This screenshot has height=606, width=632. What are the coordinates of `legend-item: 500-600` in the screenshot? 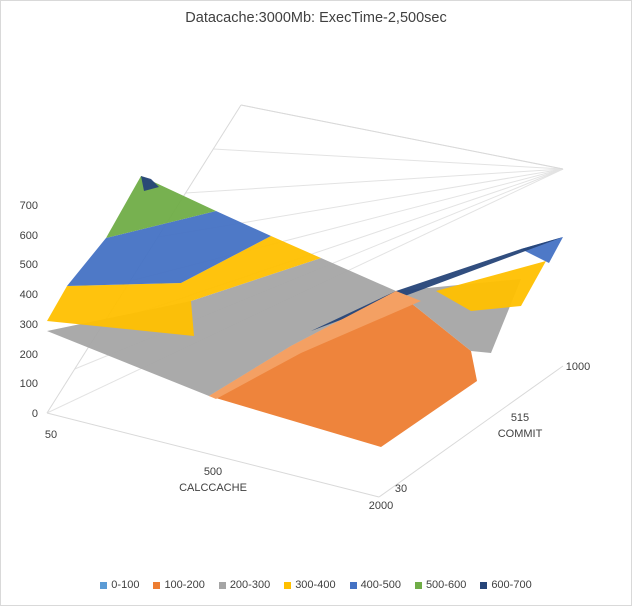 It's located at (440, 585).